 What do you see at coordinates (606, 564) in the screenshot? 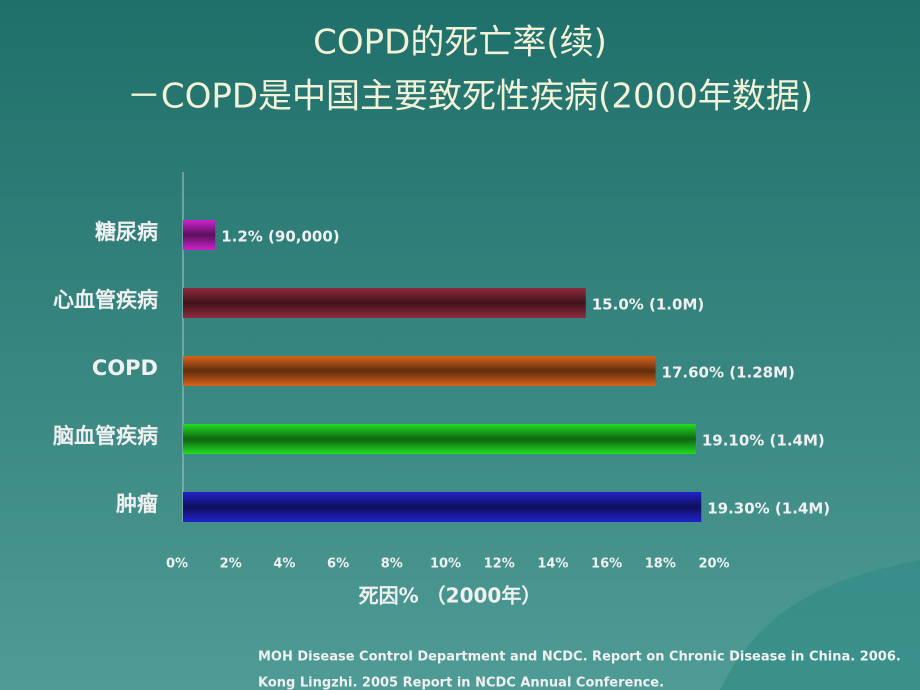
I see `x-tick-label: 16%` at bounding box center [606, 564].